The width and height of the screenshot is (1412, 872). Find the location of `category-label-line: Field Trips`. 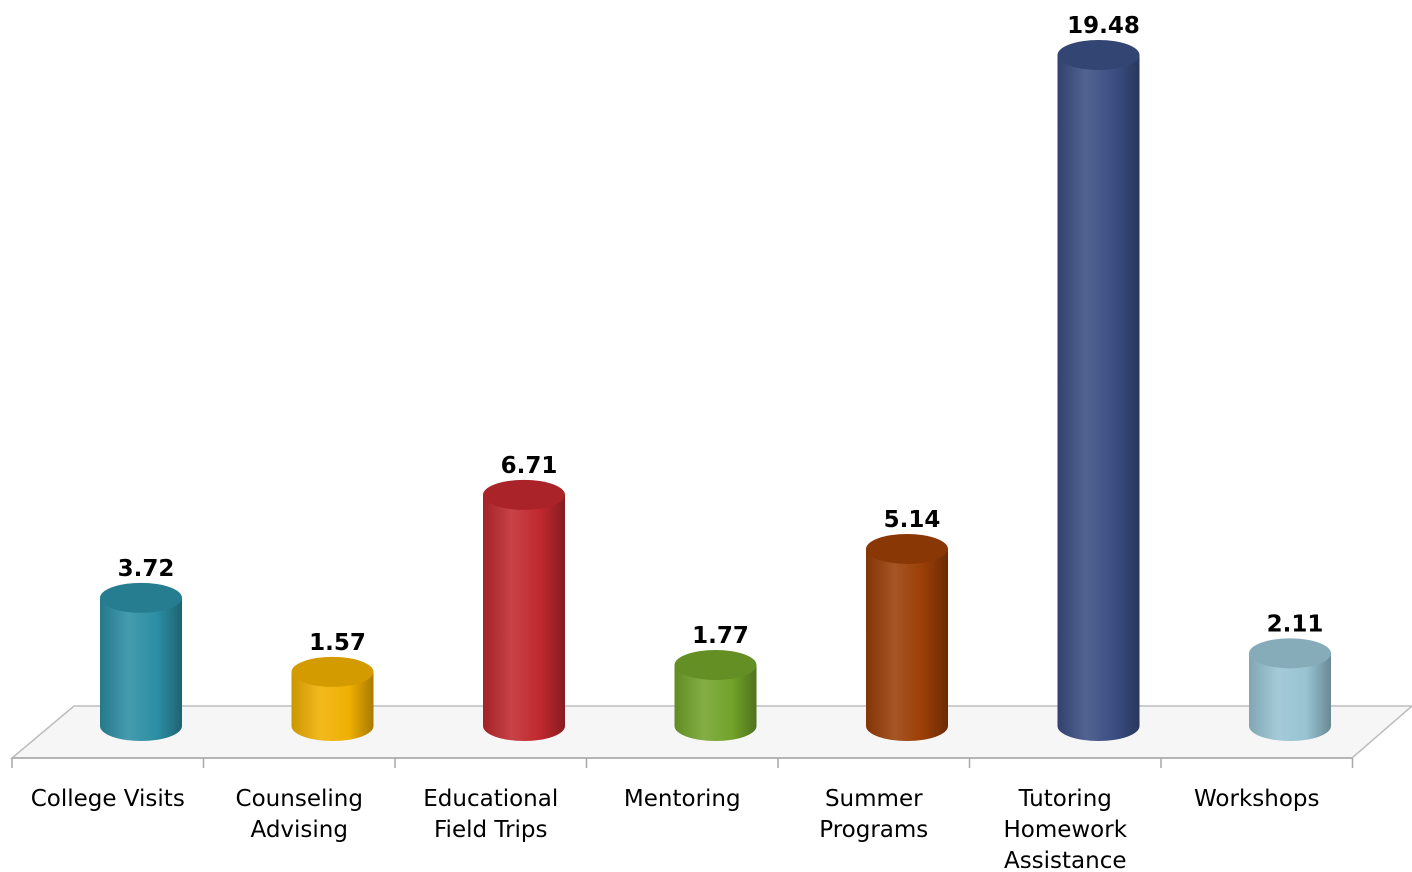

category-label-line: Field Trips is located at coordinates (491, 830).